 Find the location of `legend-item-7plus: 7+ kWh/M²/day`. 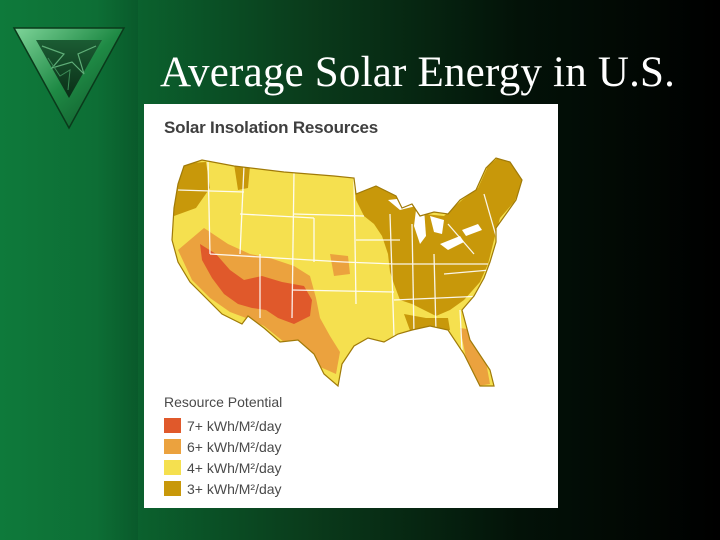

legend-item-7plus: 7+ kWh/M²/day is located at coordinates (223, 425).